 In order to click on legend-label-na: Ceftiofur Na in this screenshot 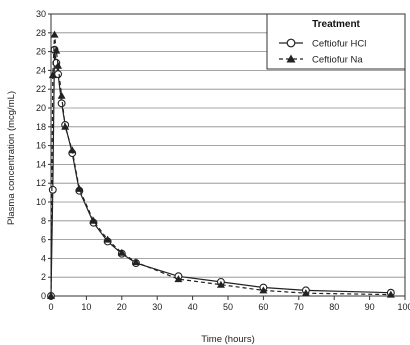, I will do `click(337, 60)`.